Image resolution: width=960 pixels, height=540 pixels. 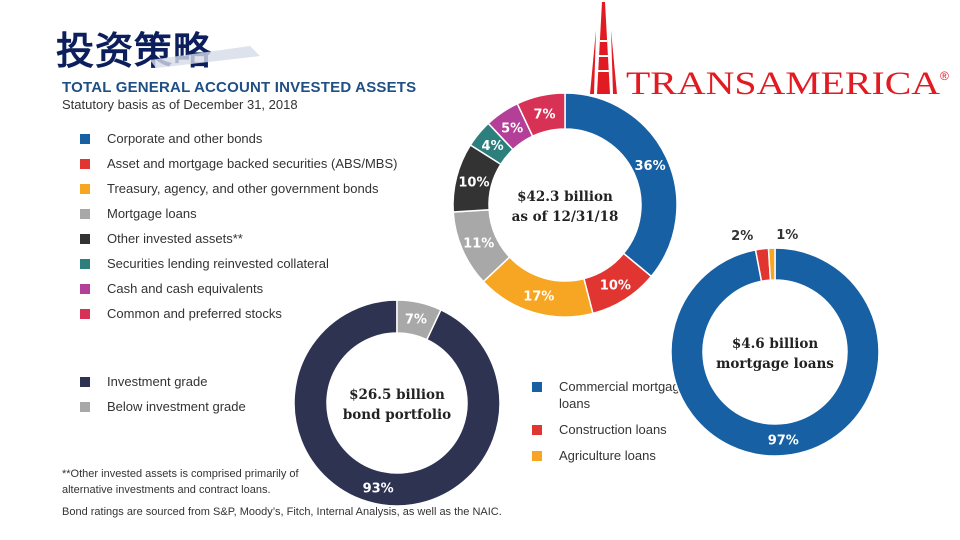 What do you see at coordinates (613, 429) in the screenshot?
I see `legend-label: Construction loans` at bounding box center [613, 429].